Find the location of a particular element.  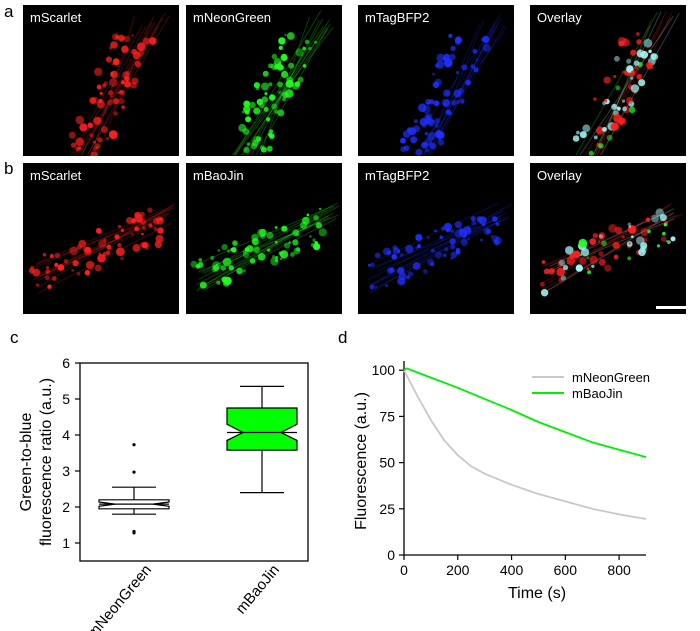

y-axis-label-line2: fluorescence ratio (a.u.) is located at coordinates (46, 462).